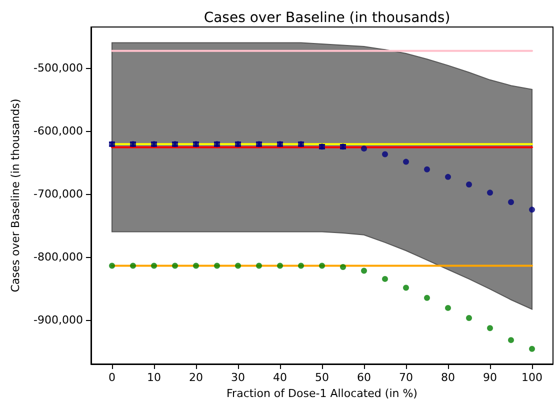 This screenshot has width=555, height=404. I want to click on x-tick-label: 60, so click(364, 377).